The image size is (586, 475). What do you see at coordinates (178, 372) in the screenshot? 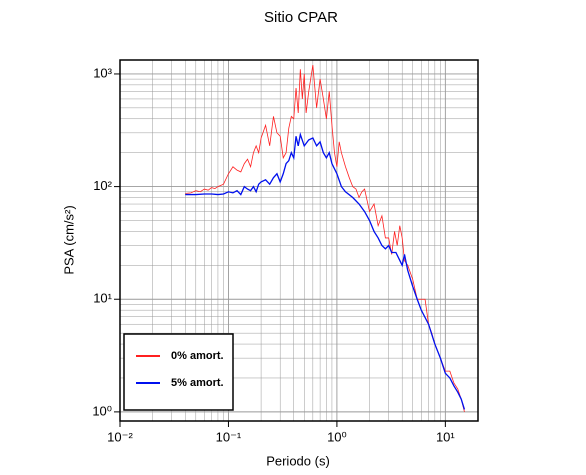
I see `legend-box` at bounding box center [178, 372].